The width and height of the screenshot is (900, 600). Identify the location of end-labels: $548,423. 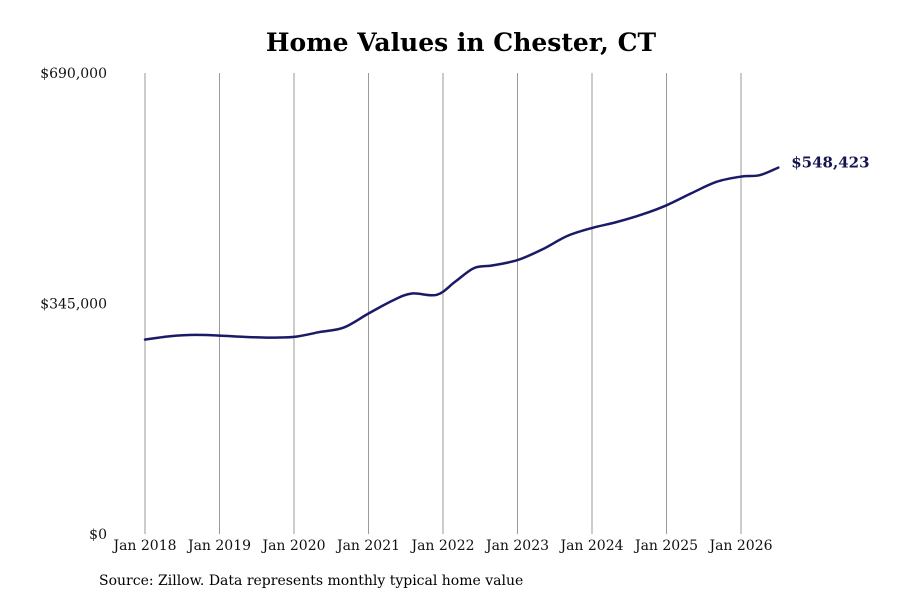
(830, 163).